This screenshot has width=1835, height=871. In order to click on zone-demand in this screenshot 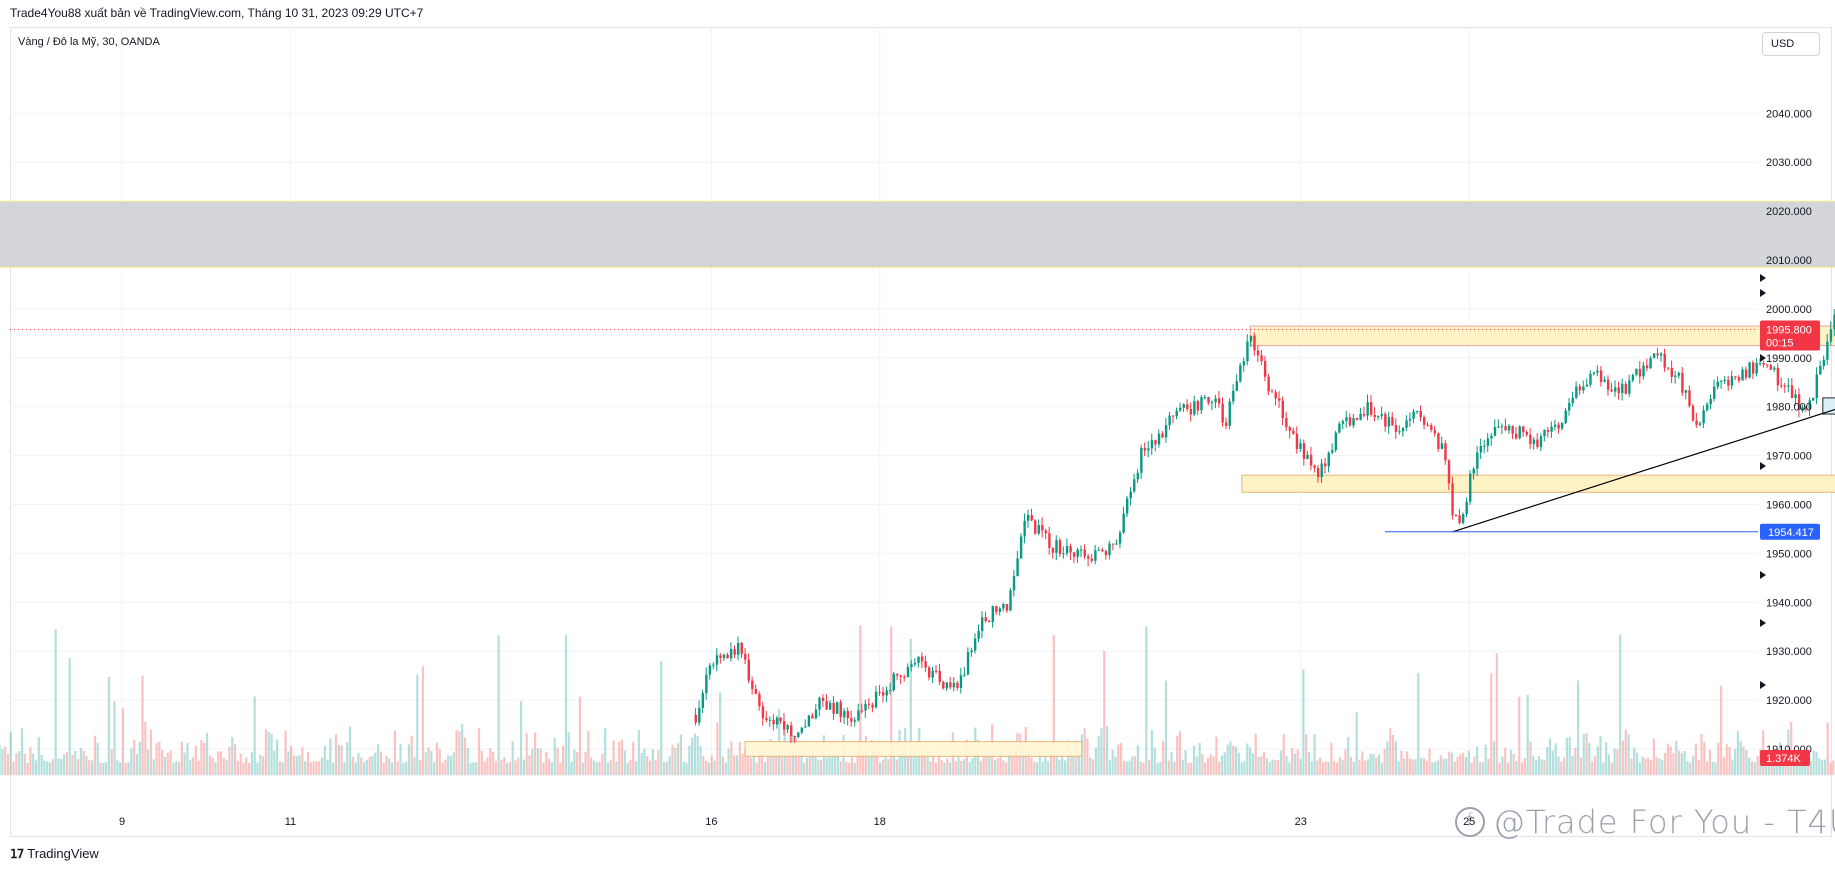, I will do `click(1538, 483)`.